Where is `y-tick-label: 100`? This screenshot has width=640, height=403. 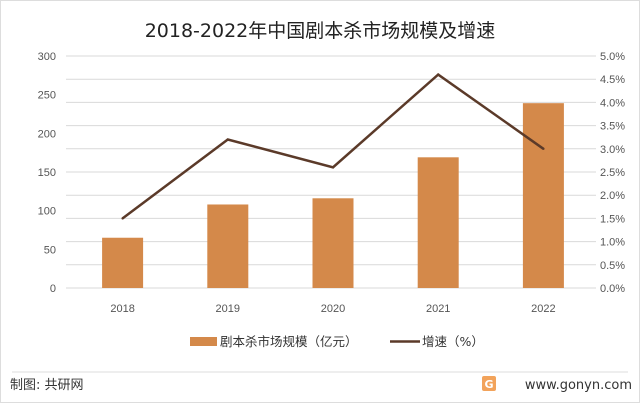 y-tick-label: 100 is located at coordinates (47, 212).